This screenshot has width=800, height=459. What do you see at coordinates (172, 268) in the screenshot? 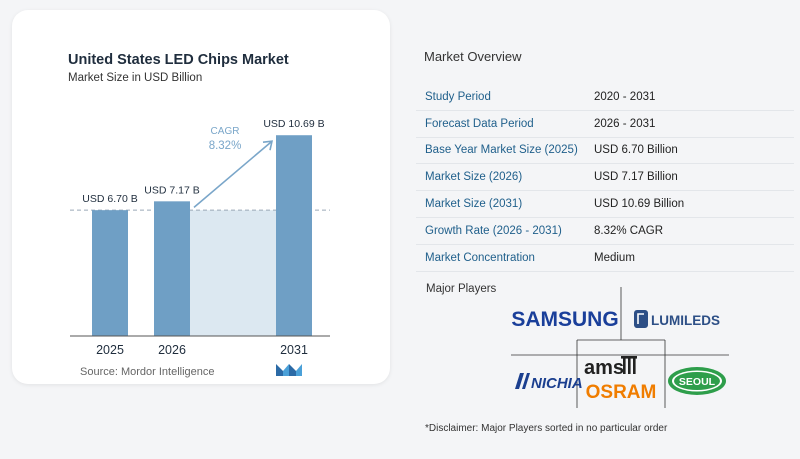
I see `bar-2026` at bounding box center [172, 268].